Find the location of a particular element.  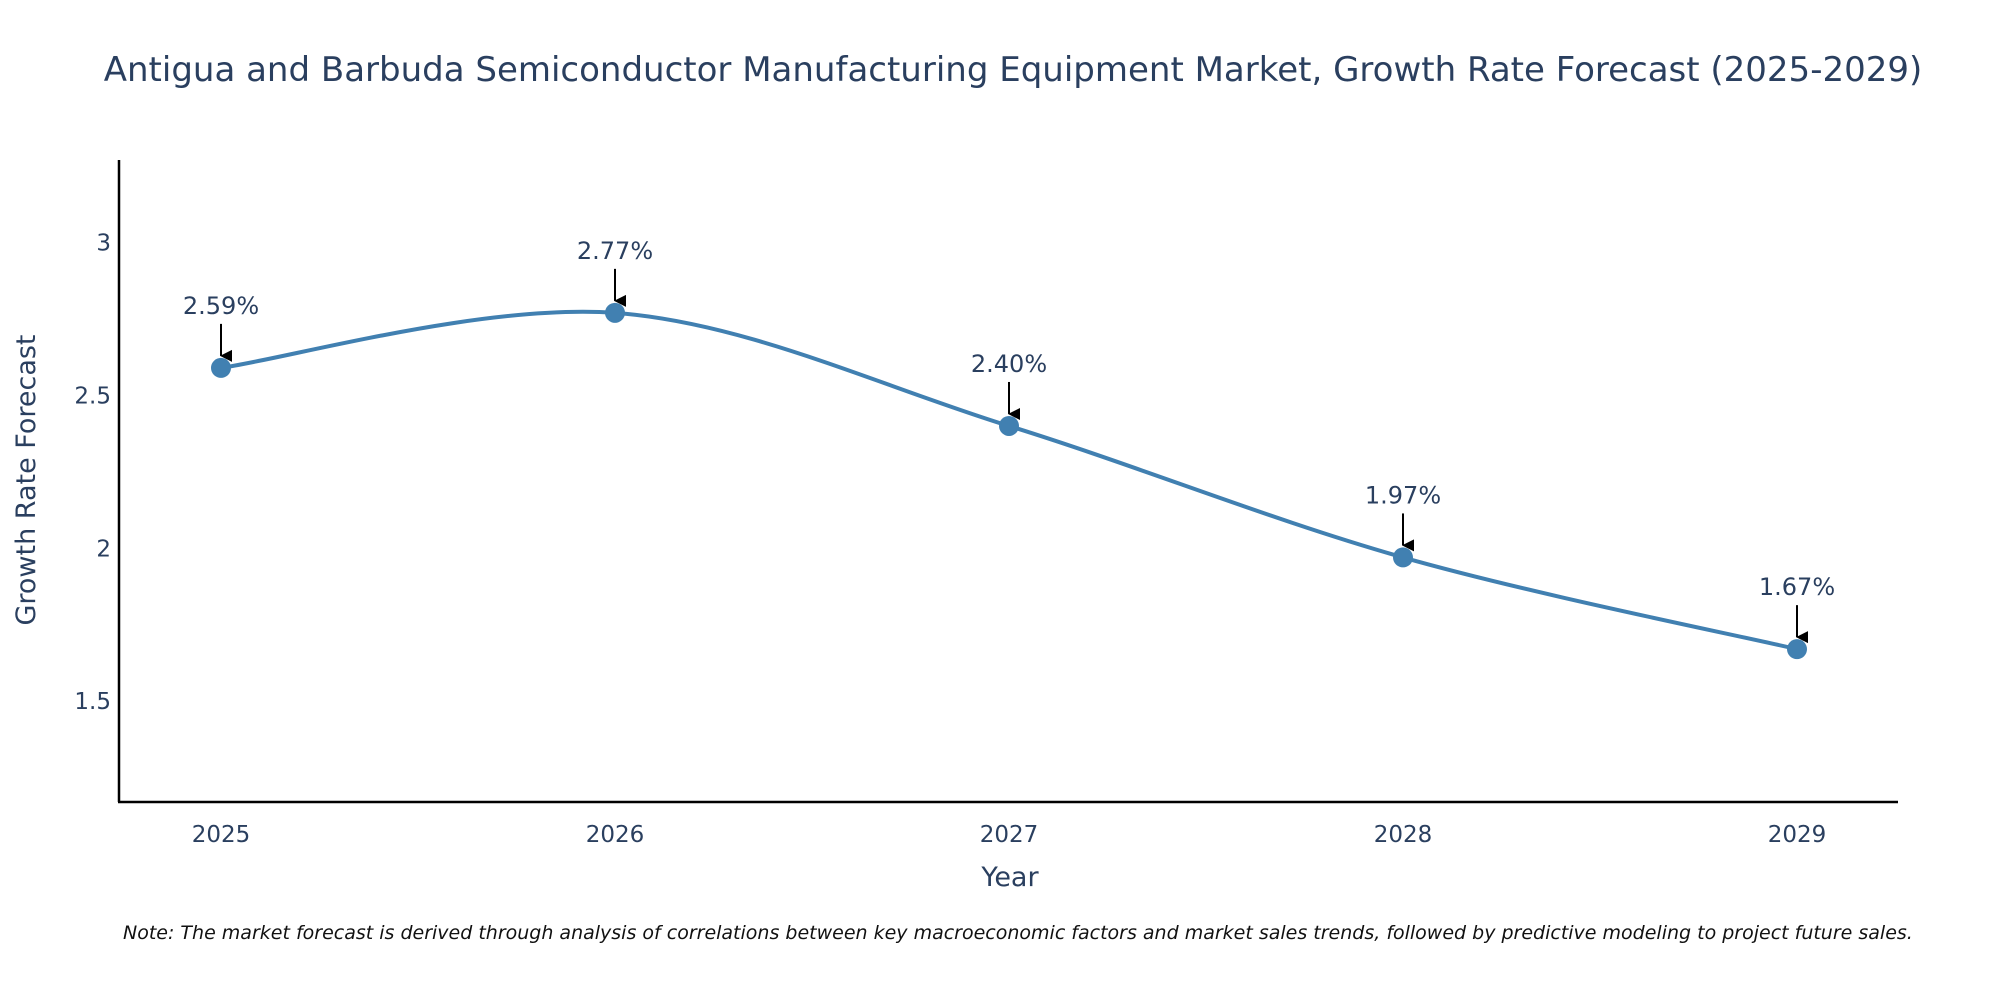

y-tick-label: 2.5 is located at coordinates (92, 396).